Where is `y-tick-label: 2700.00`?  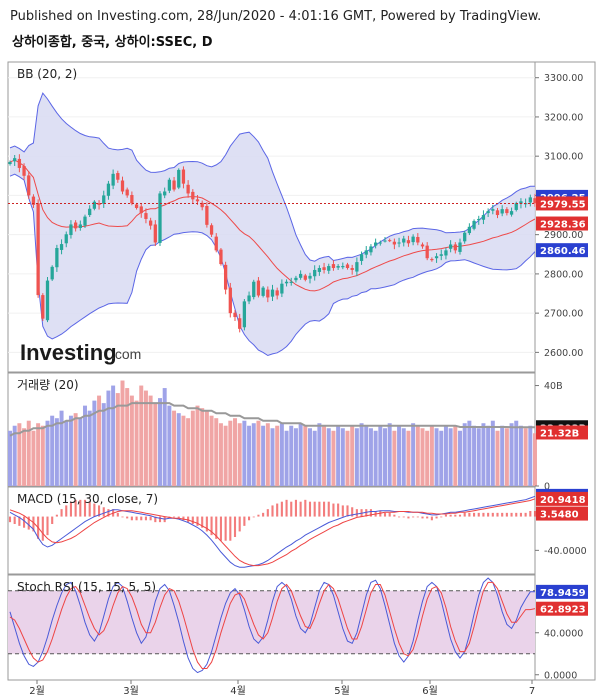 y-tick-label: 2700.00 is located at coordinates (563, 314).